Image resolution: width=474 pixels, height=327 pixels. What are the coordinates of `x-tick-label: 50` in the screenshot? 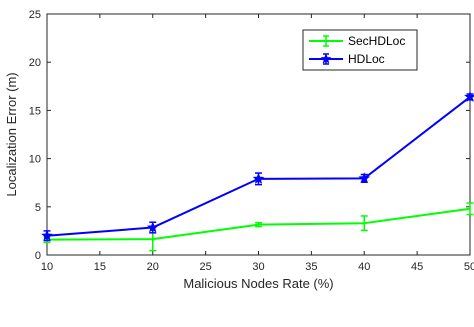 It's located at (469, 267).